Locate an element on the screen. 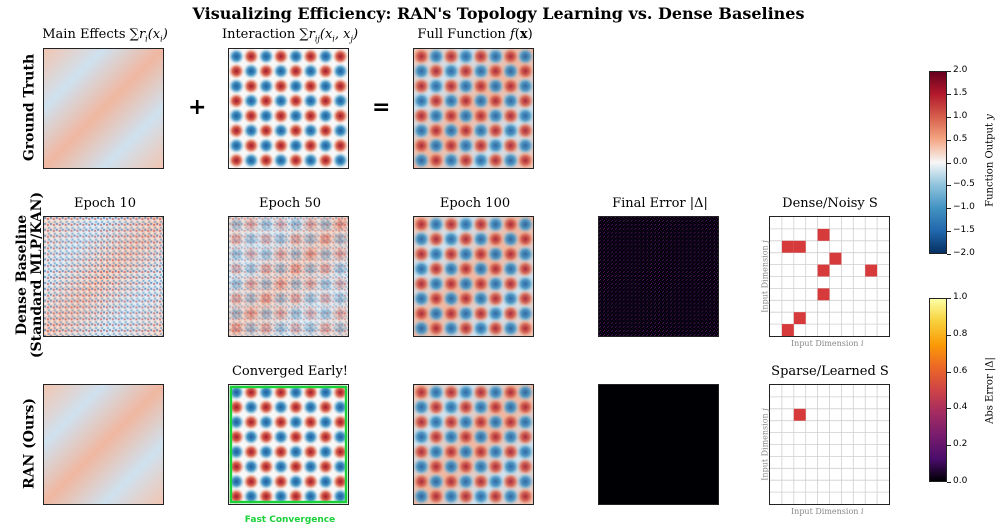  dense-topology-xlabel: Input Dimension i is located at coordinates (827, 343).